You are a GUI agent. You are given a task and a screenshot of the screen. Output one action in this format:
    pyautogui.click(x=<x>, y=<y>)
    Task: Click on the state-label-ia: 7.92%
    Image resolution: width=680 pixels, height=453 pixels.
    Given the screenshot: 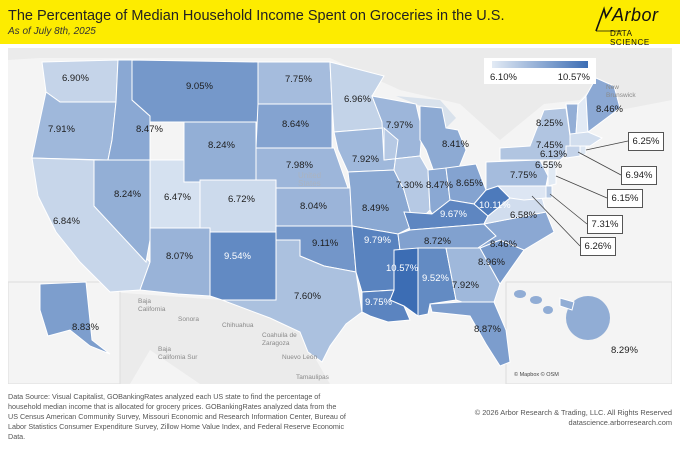 What is the action you would take?
    pyautogui.click(x=365, y=159)
    